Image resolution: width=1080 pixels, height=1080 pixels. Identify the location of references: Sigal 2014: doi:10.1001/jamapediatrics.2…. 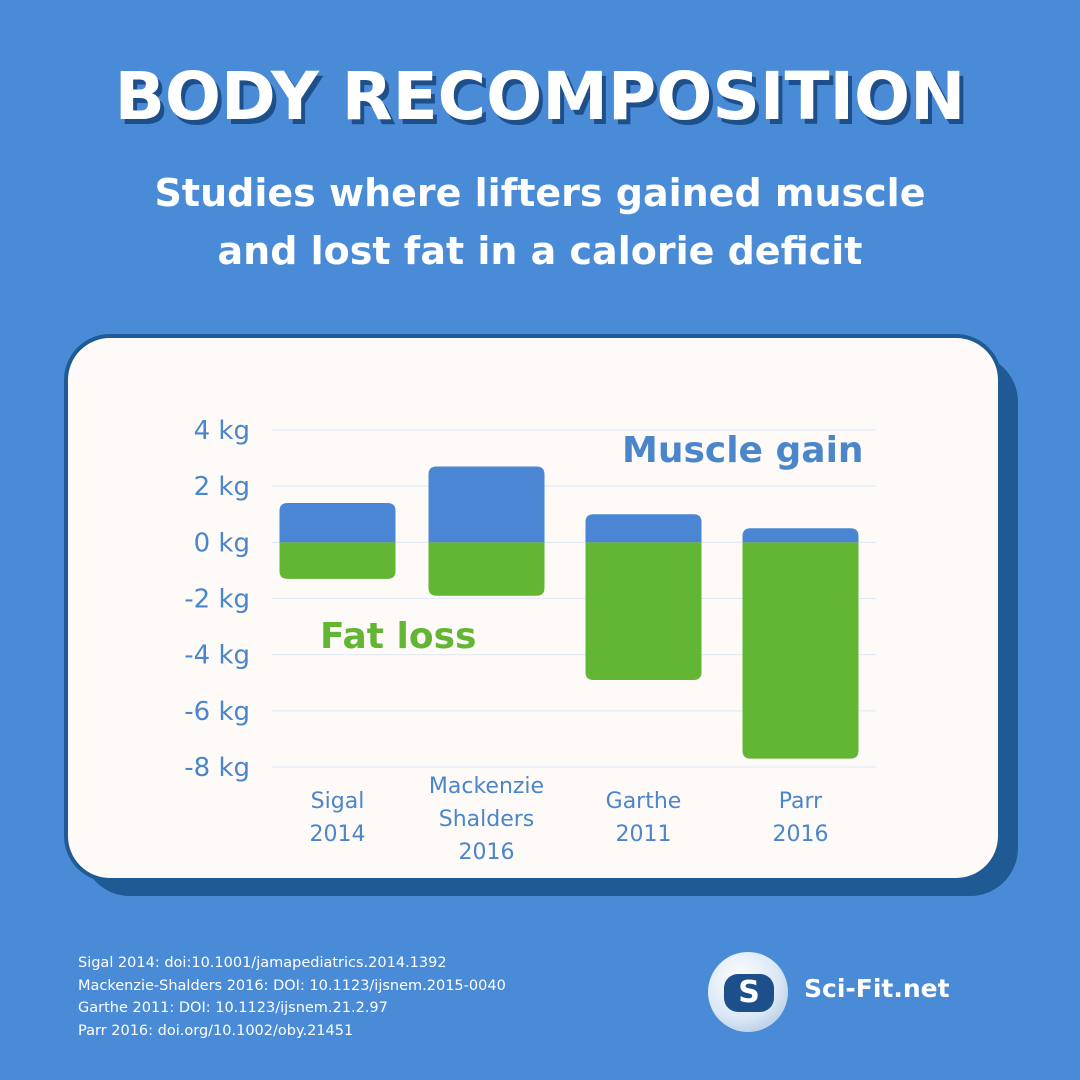
(358, 997).